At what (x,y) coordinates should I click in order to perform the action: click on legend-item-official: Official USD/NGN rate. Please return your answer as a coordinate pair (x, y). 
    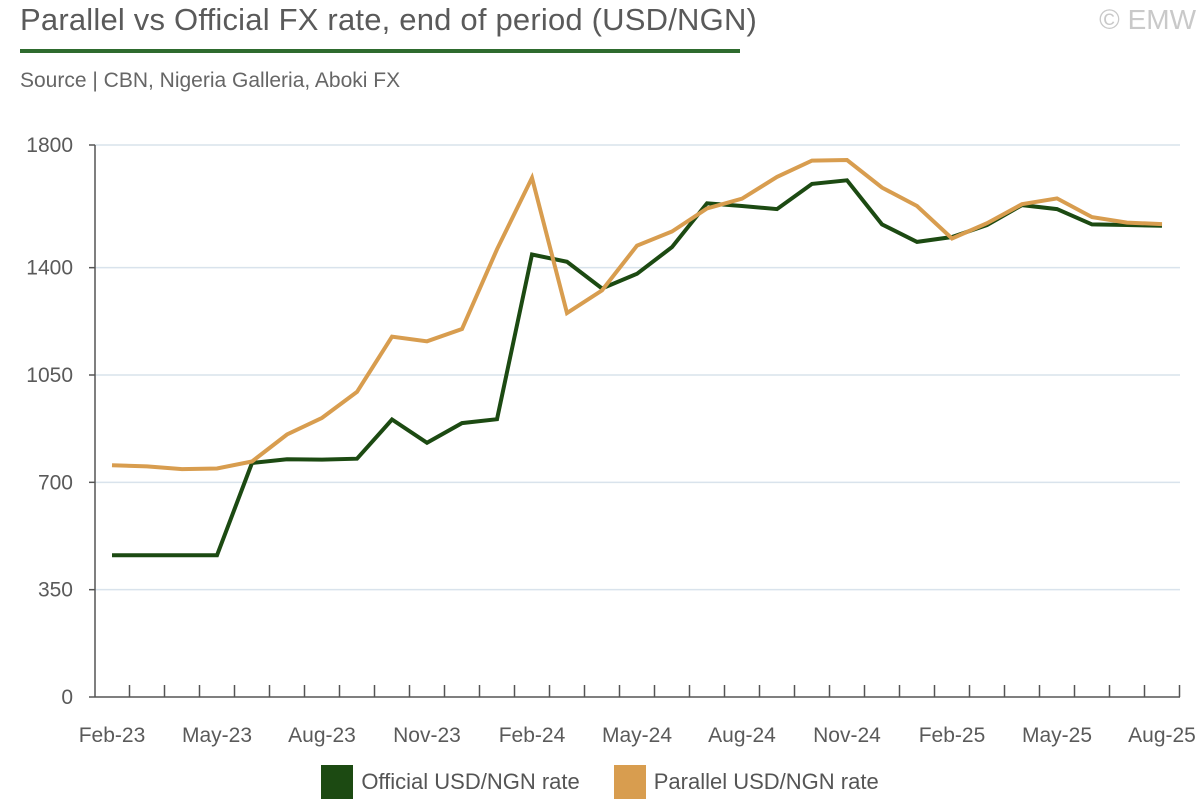
    Looking at the image, I should click on (450, 782).